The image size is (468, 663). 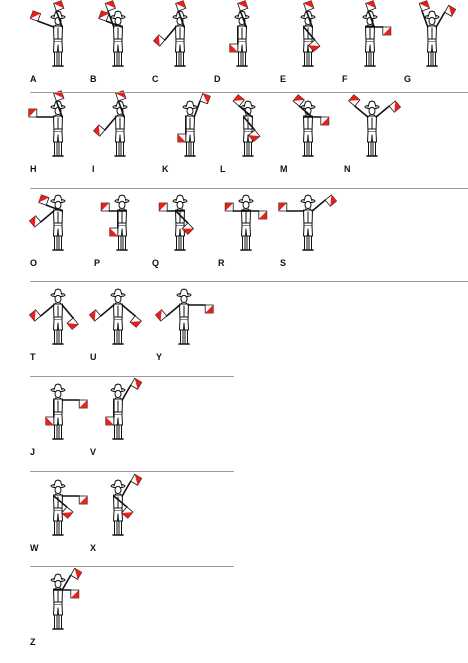 I want to click on letter-label: M, so click(x=284, y=169).